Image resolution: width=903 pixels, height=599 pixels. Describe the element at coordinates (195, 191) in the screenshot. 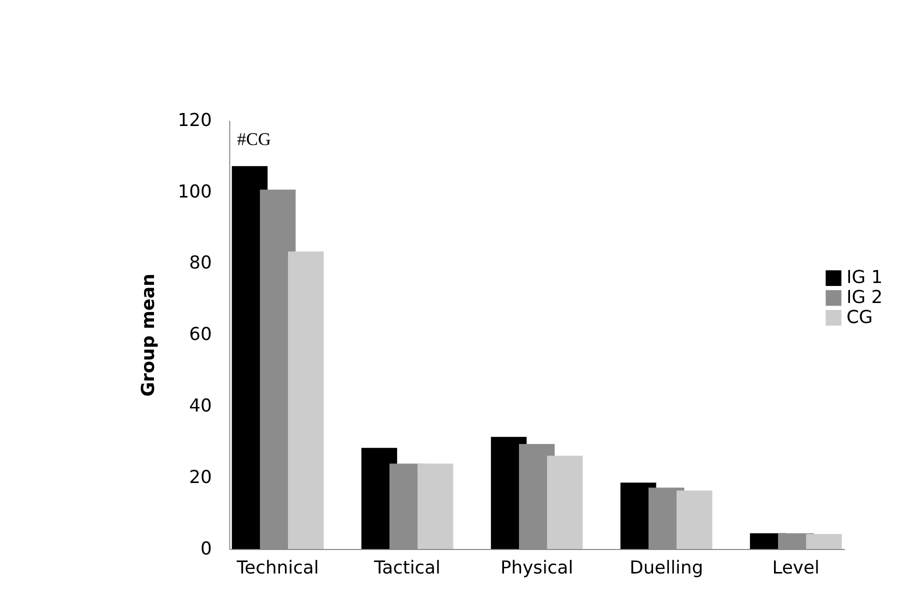

I see `y-tick-label: 100` at that location.